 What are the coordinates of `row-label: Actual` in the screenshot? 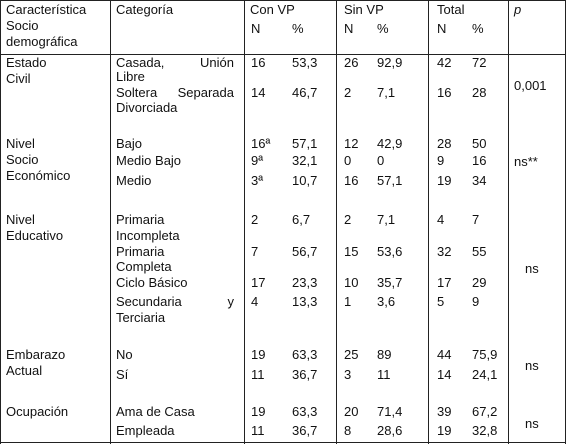 It's located at (24, 370).